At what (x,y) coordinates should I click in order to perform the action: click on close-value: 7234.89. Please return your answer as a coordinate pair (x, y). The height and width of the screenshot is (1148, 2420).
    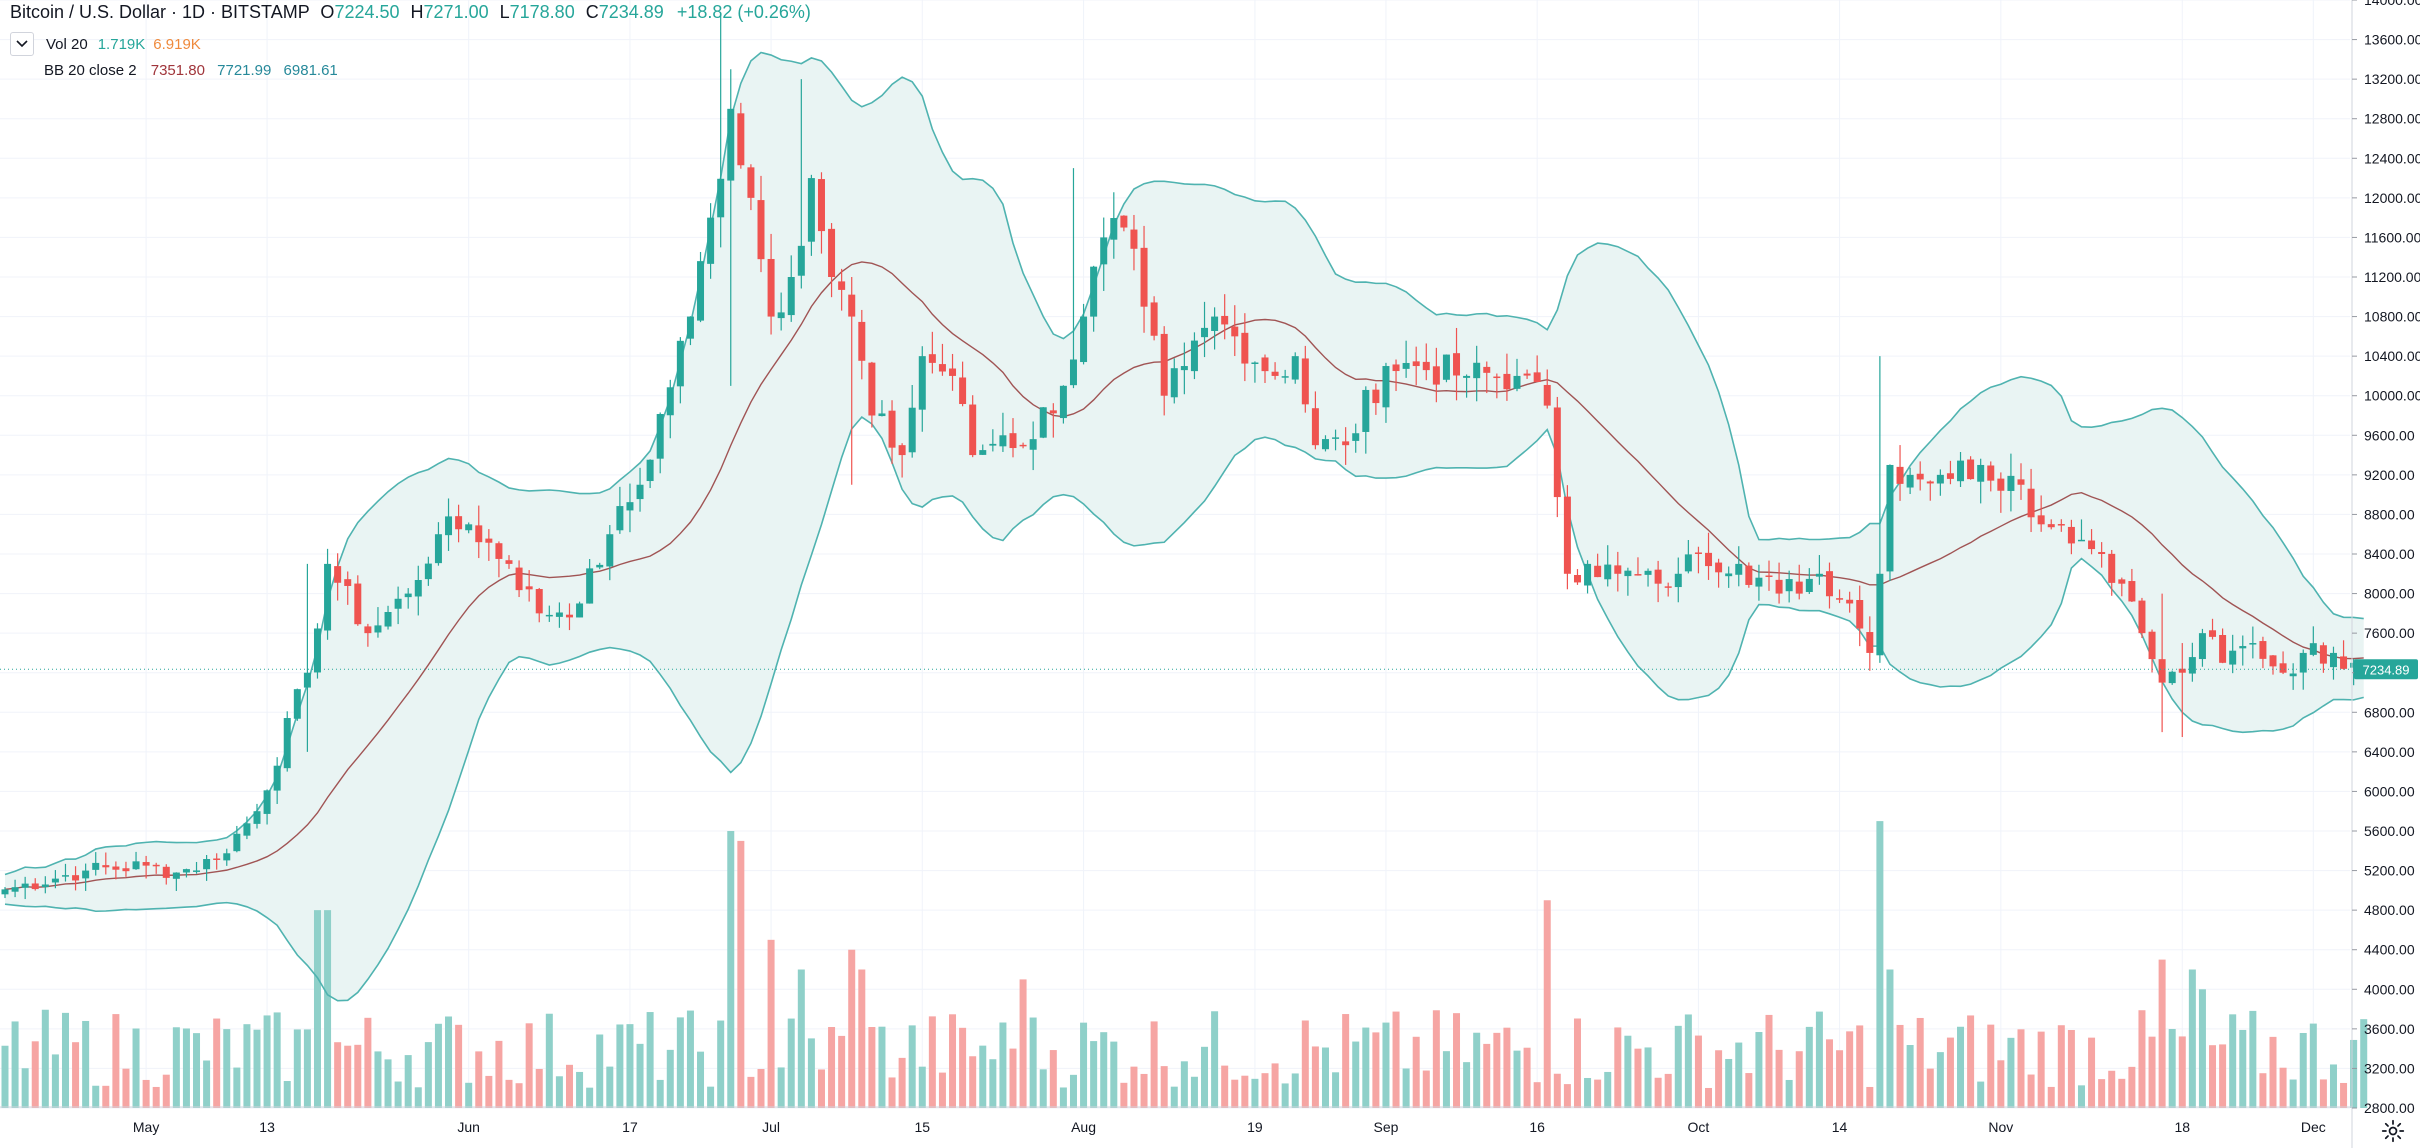
    Looking at the image, I should click on (631, 12).